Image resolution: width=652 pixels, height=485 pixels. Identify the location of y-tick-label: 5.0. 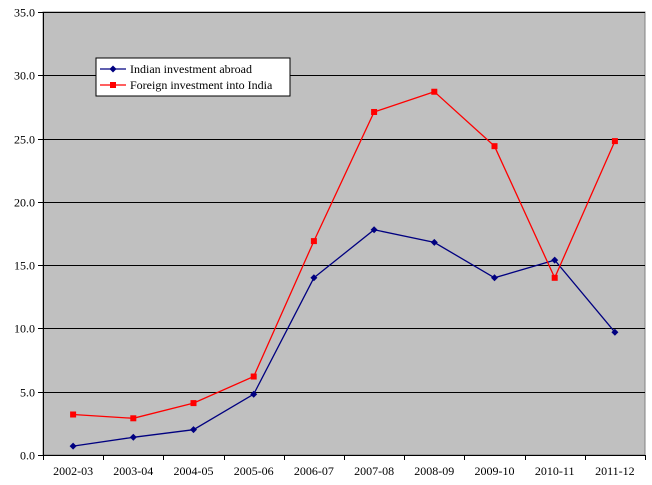
(27, 393).